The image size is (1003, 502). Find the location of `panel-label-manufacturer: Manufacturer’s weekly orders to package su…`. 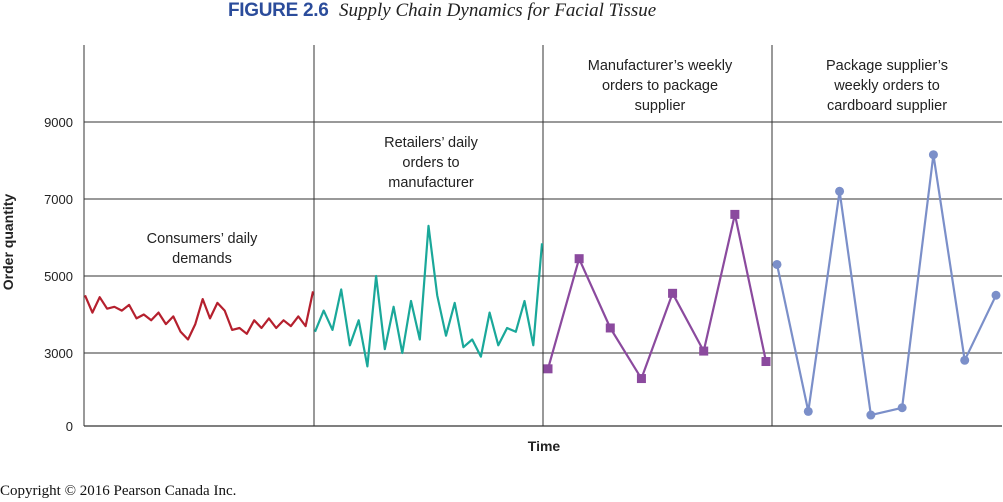

panel-label-manufacturer: Manufacturer’s weekly orders to package su… is located at coordinates (660, 86).